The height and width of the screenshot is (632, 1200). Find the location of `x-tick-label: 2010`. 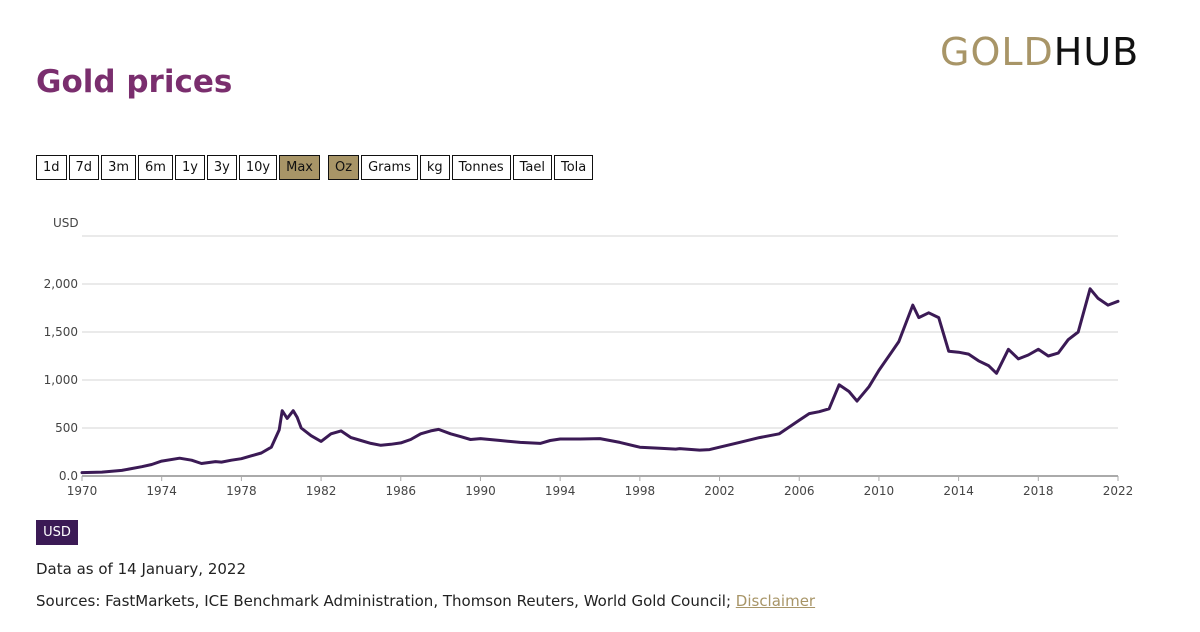

x-tick-label: 2010 is located at coordinates (879, 491).